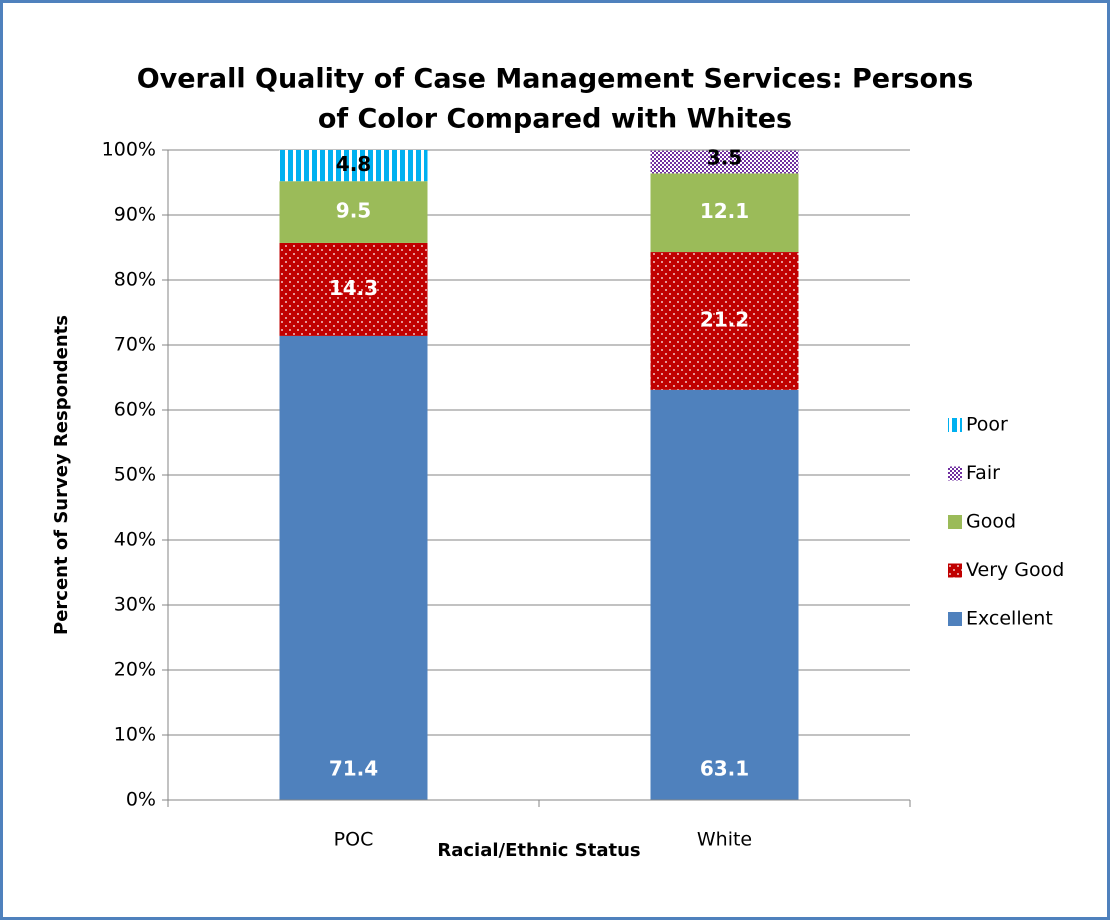 The height and width of the screenshot is (920, 1110). I want to click on y-tick-label: 70%, so click(135, 345).